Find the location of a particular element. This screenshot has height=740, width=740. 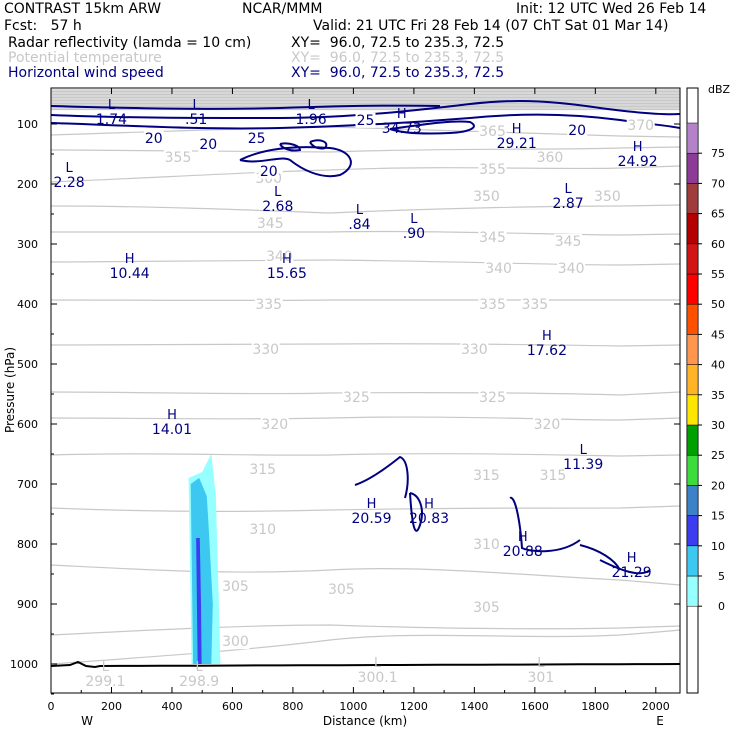

field-reflectivity-xy: XY= 96.0, 72.5 to 235.3, 72.5 is located at coordinates (398, 43).